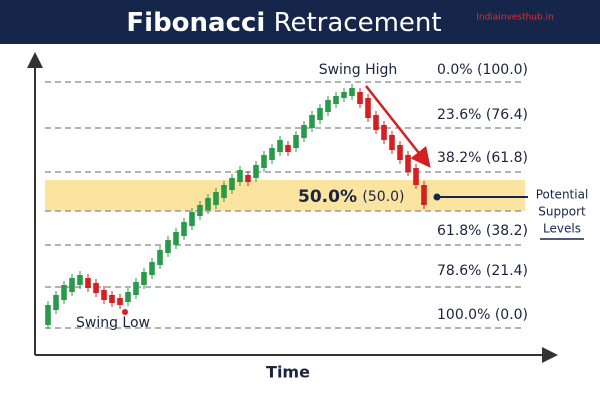 Image resolution: width=600 pixels, height=404 pixels. Describe the element at coordinates (113, 323) in the screenshot. I see `swing-low: Swing Low` at that location.